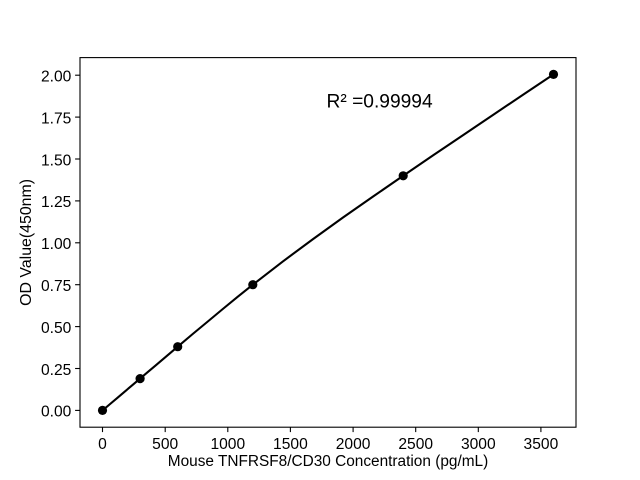 The image size is (640, 480). What do you see at coordinates (102, 444) in the screenshot?
I see `svg-text: 0` at bounding box center [102, 444].